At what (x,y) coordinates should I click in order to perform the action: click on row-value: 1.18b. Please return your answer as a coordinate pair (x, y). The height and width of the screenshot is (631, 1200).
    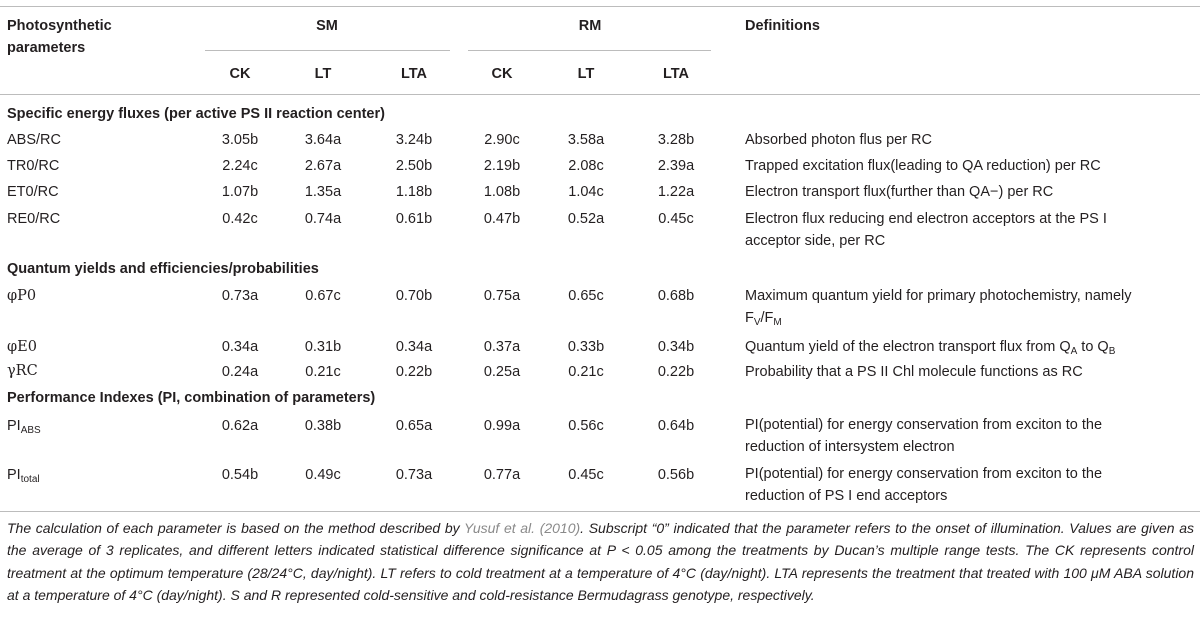
    Looking at the image, I should click on (414, 192).